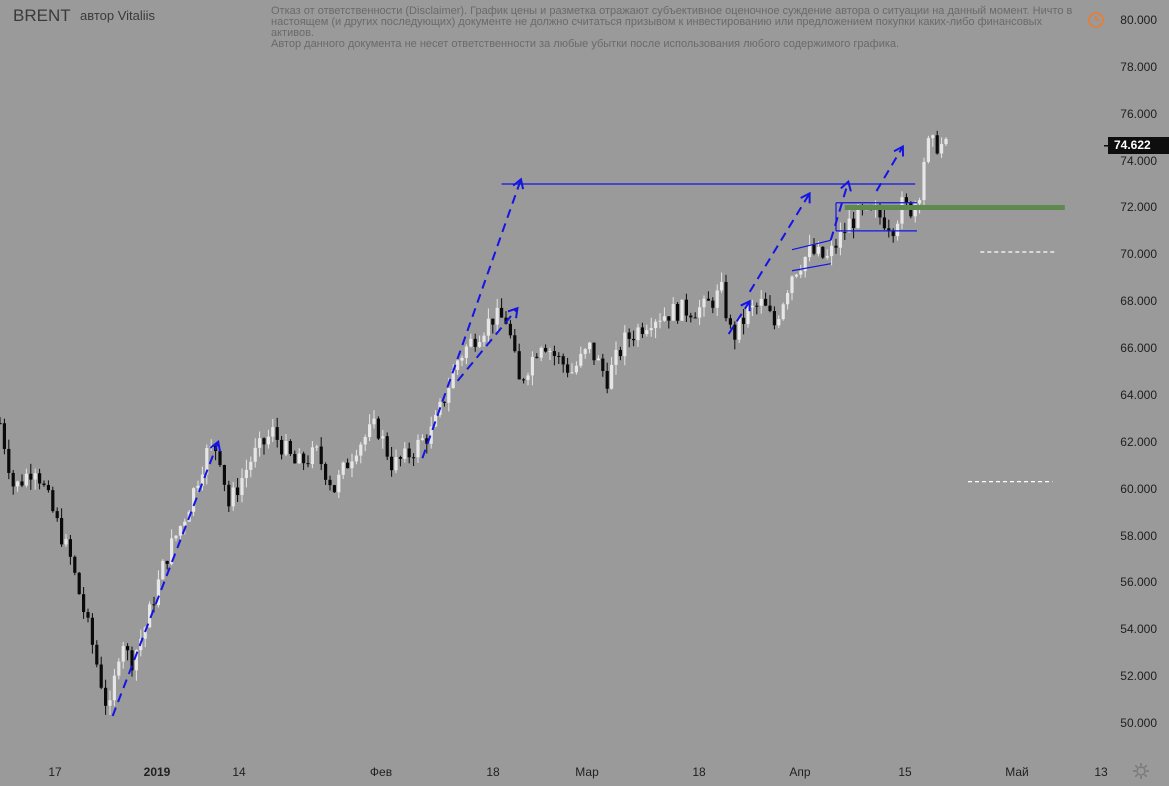 Image resolution: width=1169 pixels, height=786 pixels. What do you see at coordinates (1136, 145) in the screenshot?
I see `last-price-label: 74.622` at bounding box center [1136, 145].